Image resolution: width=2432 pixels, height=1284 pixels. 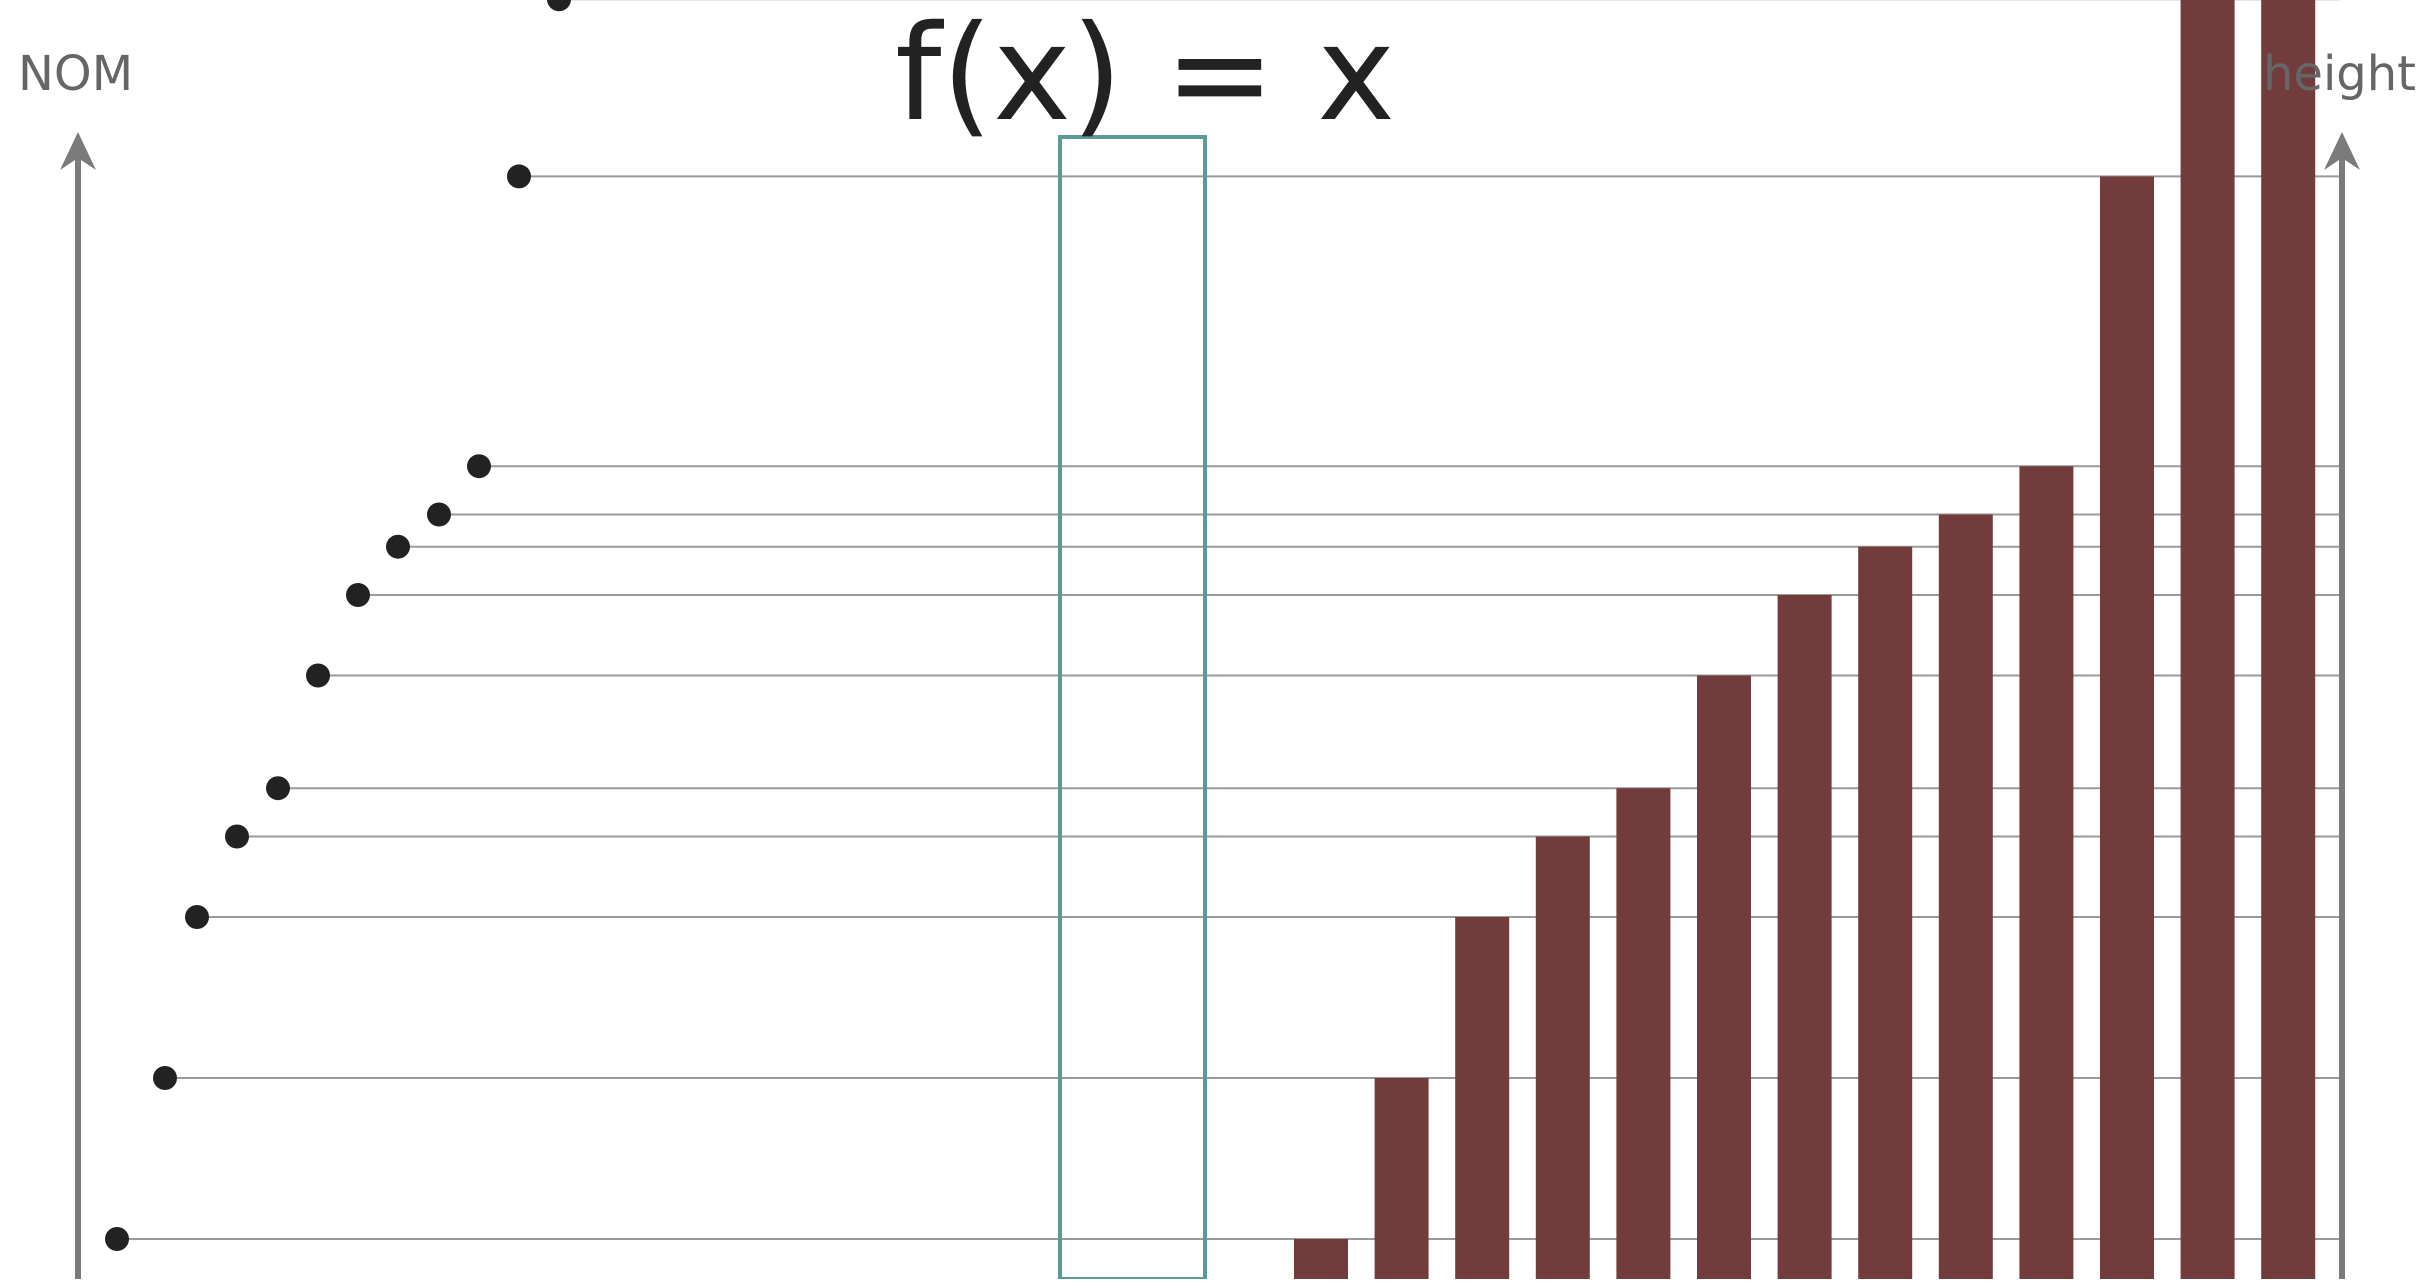 What do you see at coordinates (1132, 708) in the screenshot?
I see `mapping-box` at bounding box center [1132, 708].